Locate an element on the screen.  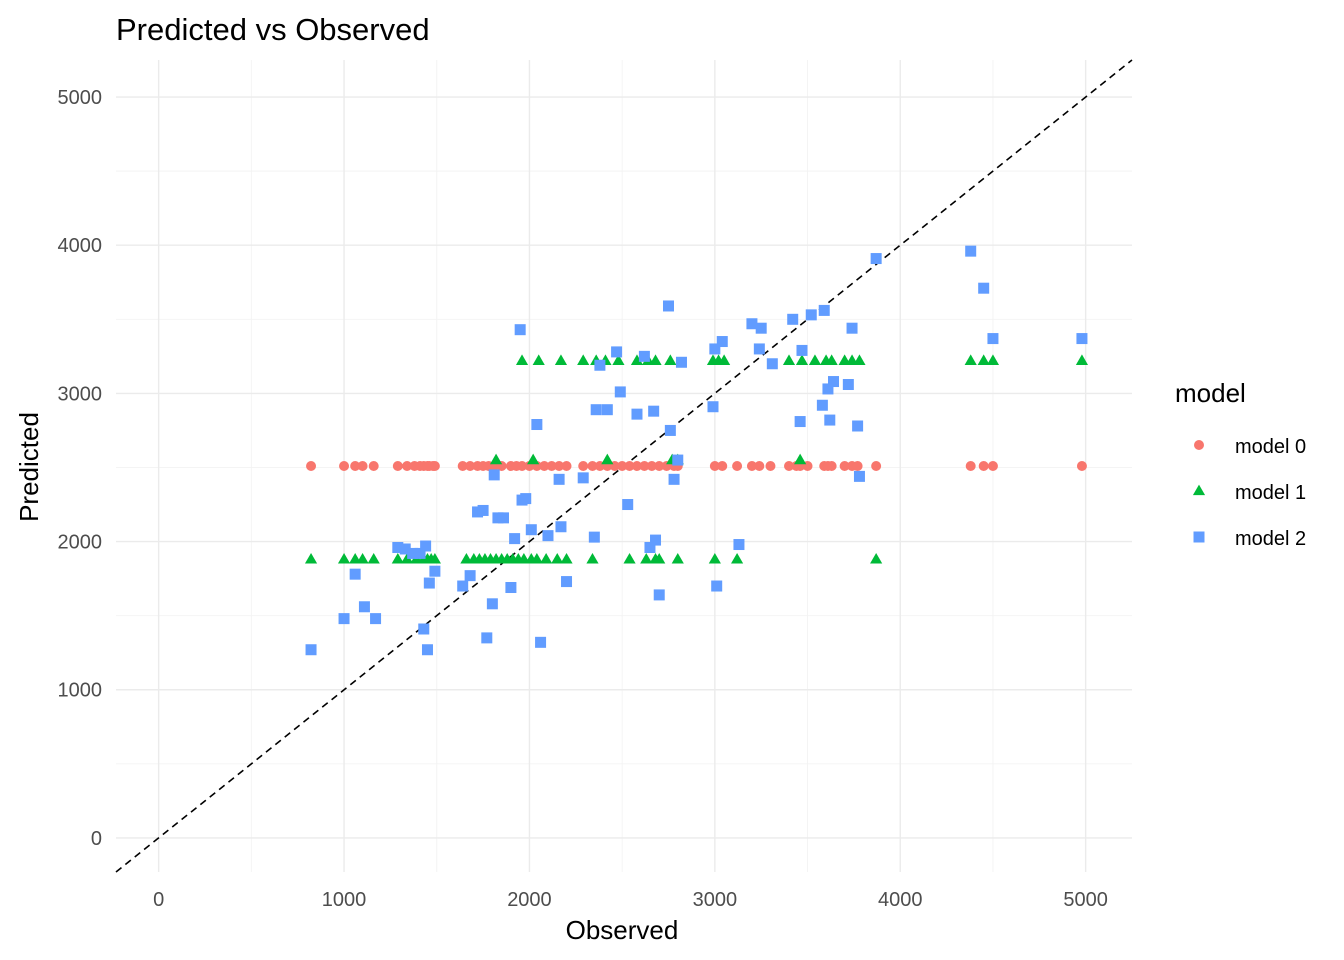
legend-label: model 1 is located at coordinates (1270, 493).